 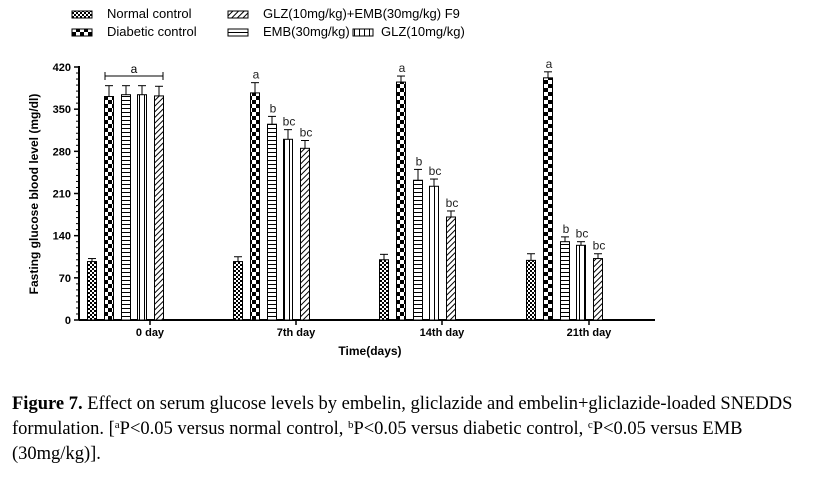 What do you see at coordinates (443, 333) in the screenshot?
I see `x-tick-label: 14th day` at bounding box center [443, 333].